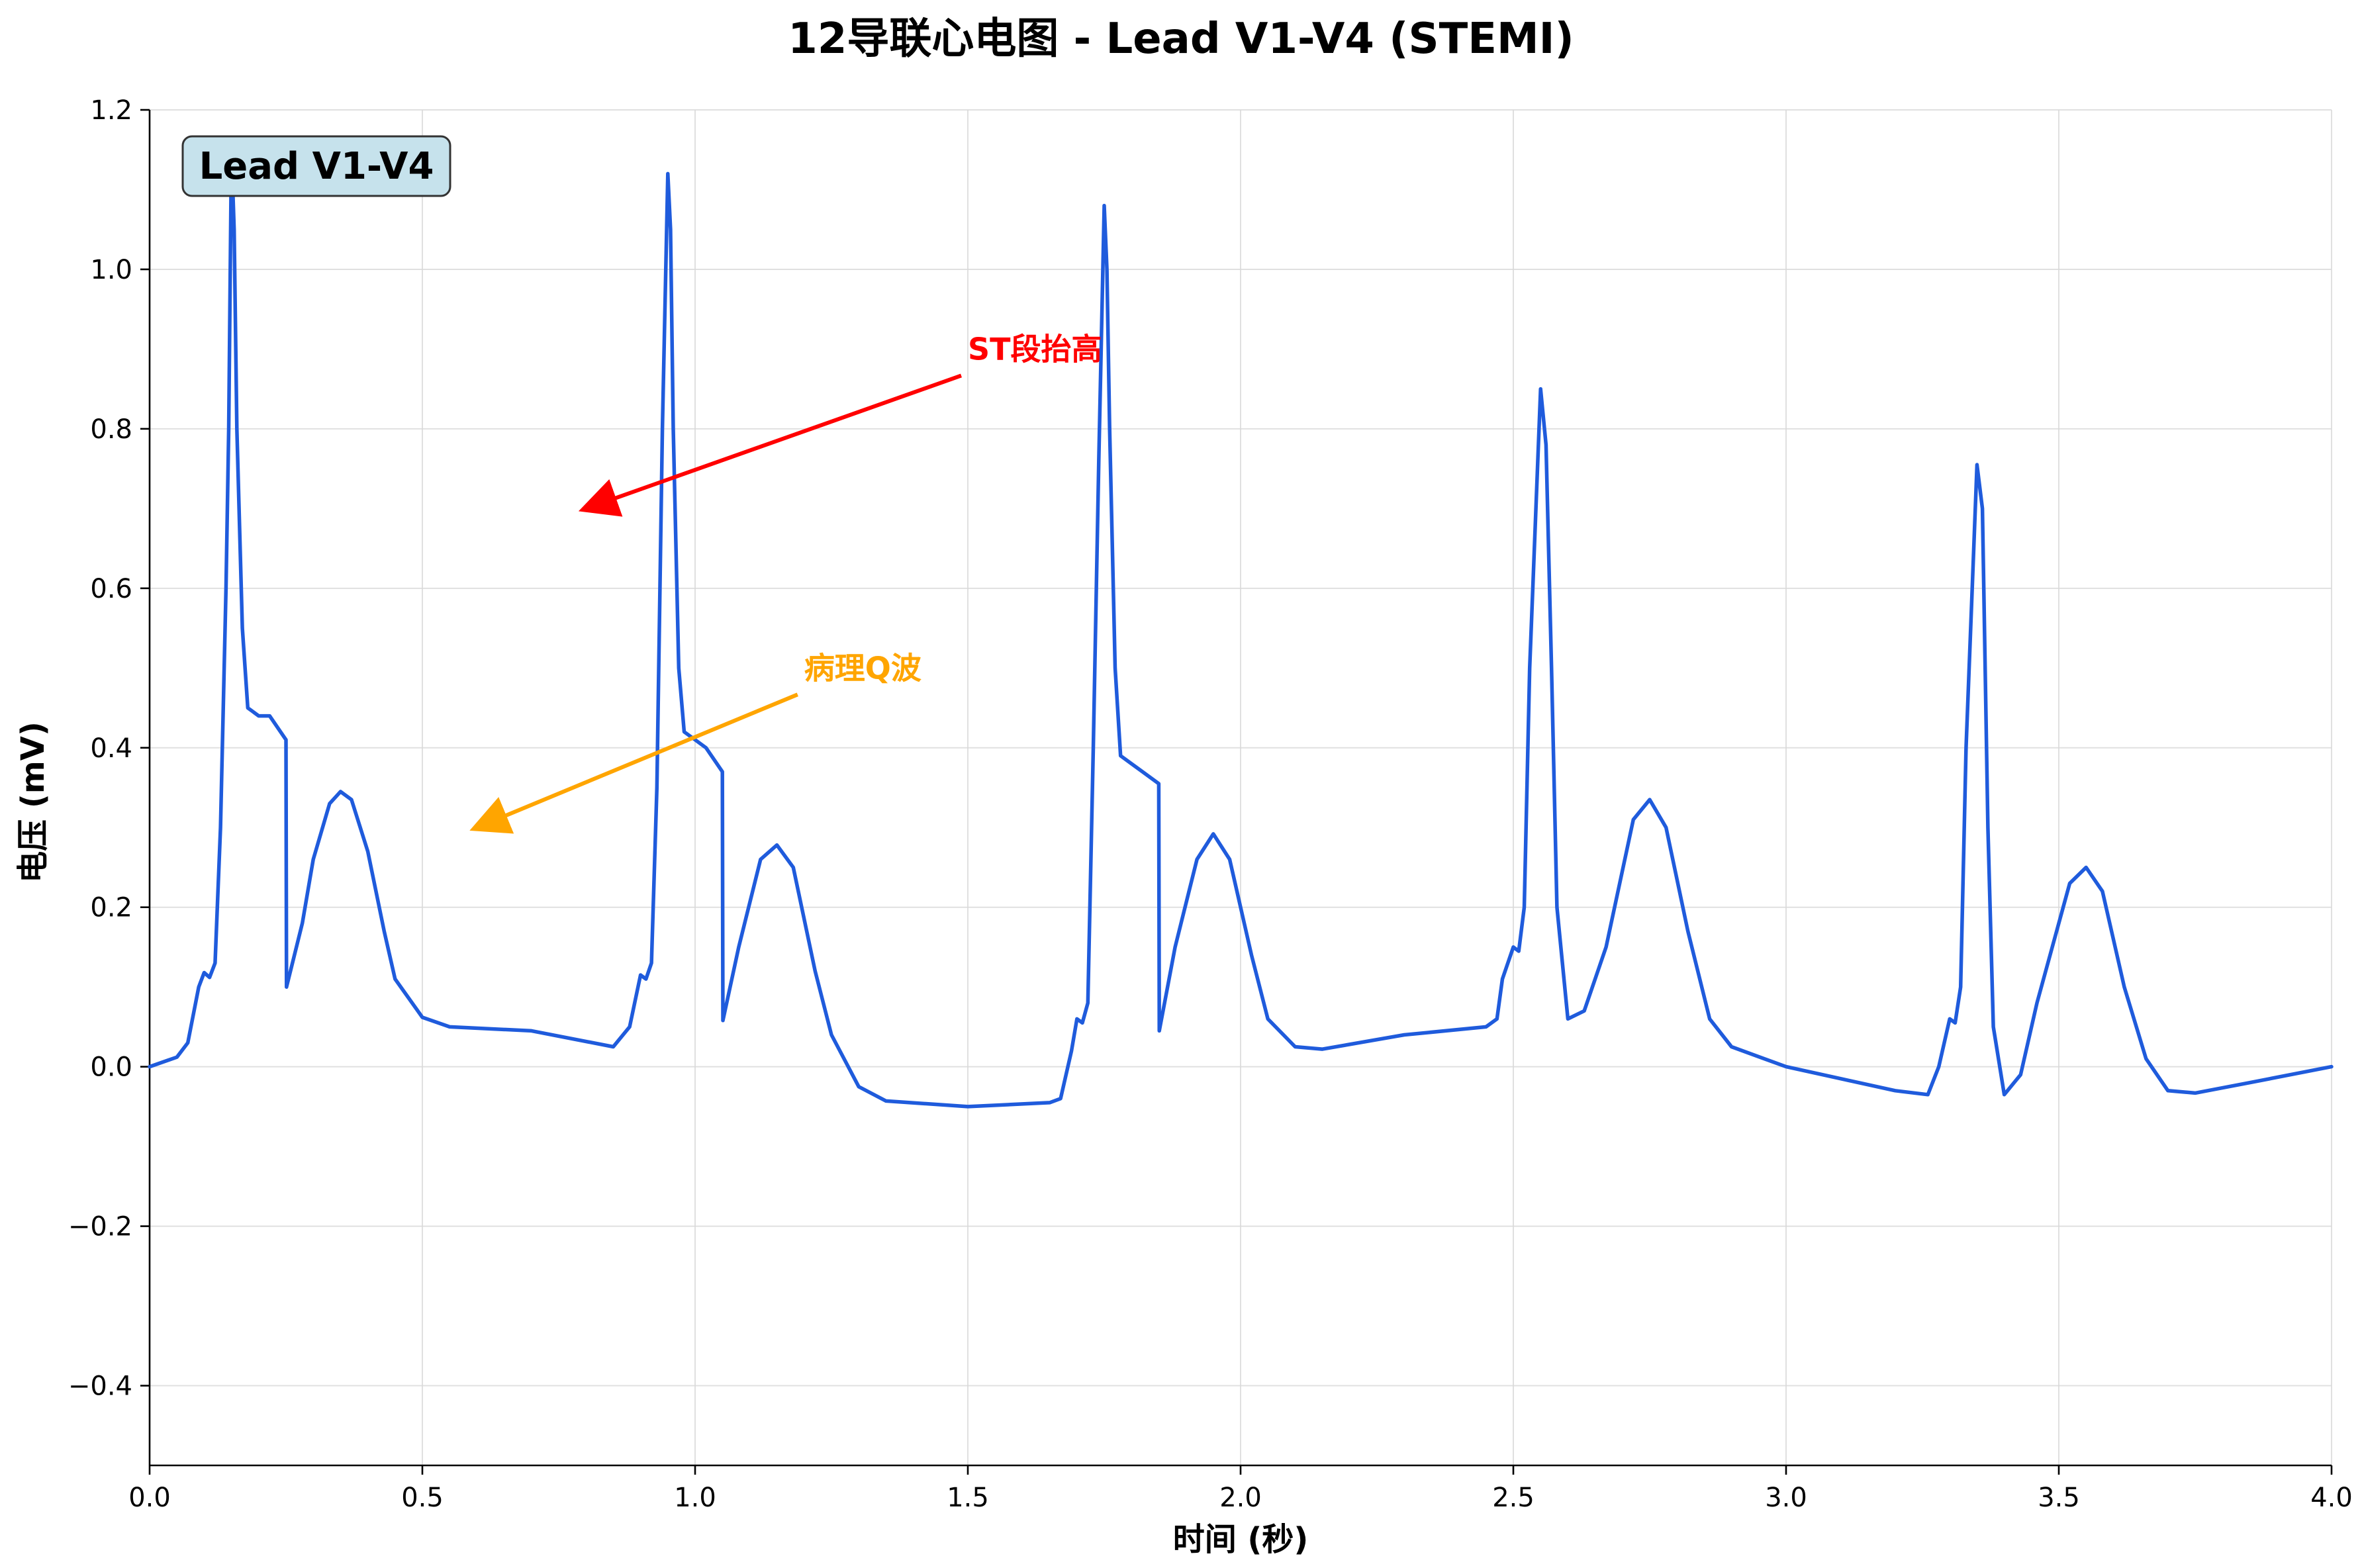 The image size is (2362, 1568). I want to click on y-tick-label: 1.0, so click(111, 270).